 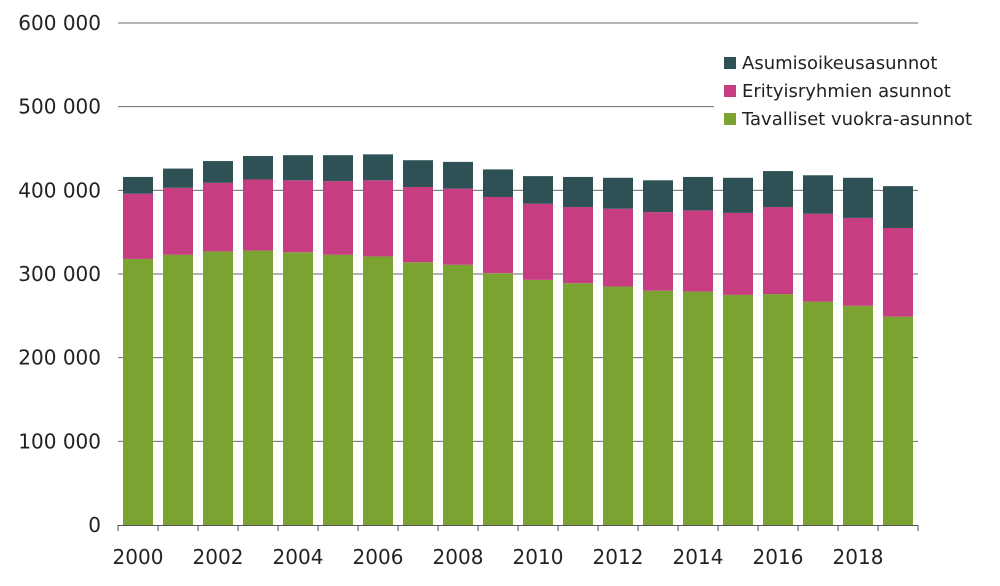 What do you see at coordinates (538, 557) in the screenshot?
I see `x-tick-label: 2010` at bounding box center [538, 557].